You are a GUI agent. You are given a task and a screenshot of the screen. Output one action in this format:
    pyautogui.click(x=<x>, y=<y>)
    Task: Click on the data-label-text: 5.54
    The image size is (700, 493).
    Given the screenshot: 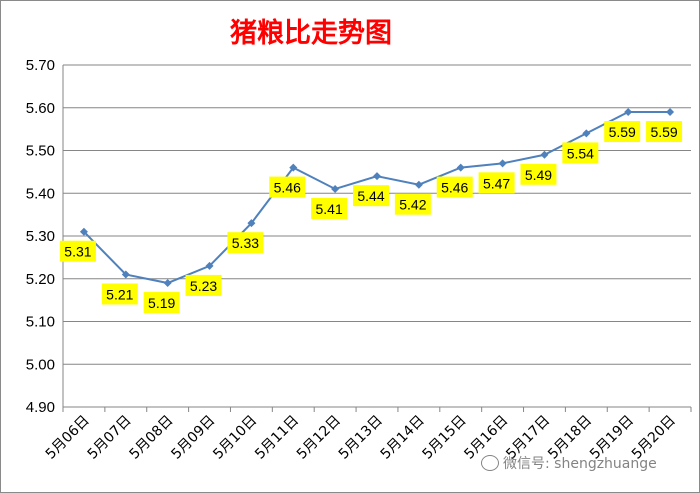 What is the action you would take?
    pyautogui.click(x=580, y=153)
    